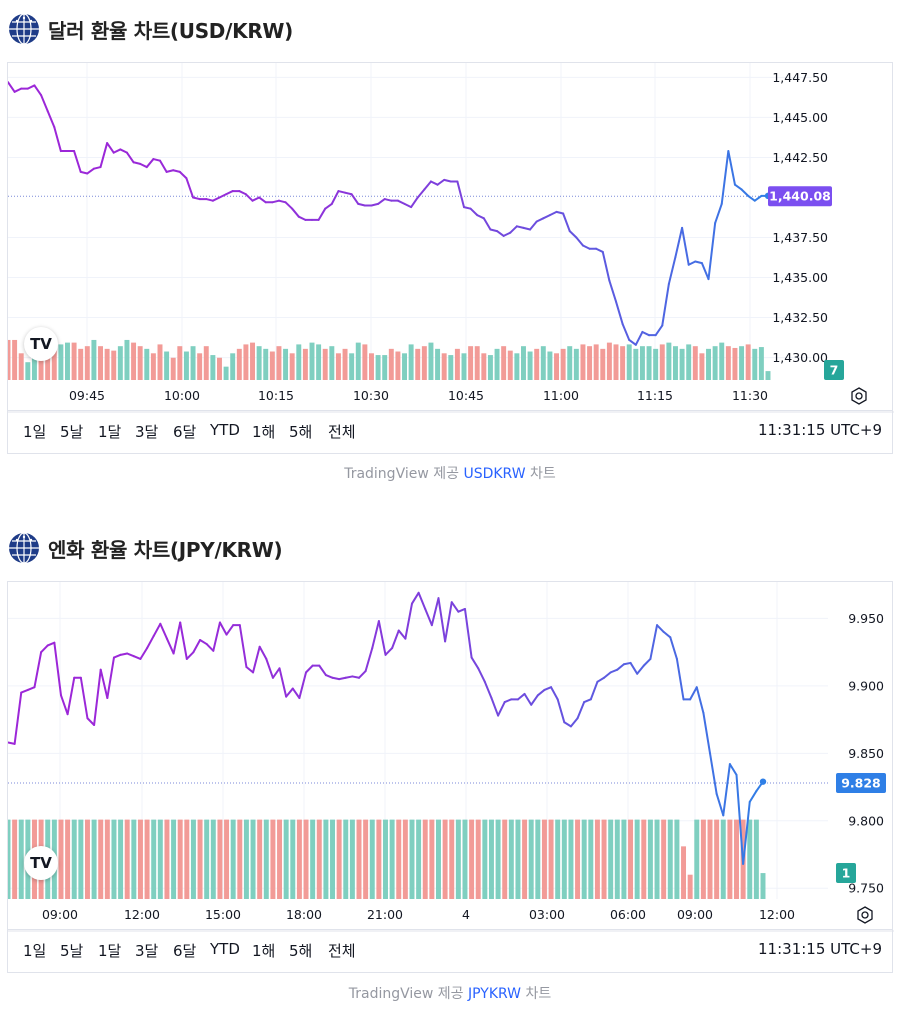  Describe the element at coordinates (495, 994) in the screenshot. I see `jpy-credit-symbol-link: JPYKRW` at that location.